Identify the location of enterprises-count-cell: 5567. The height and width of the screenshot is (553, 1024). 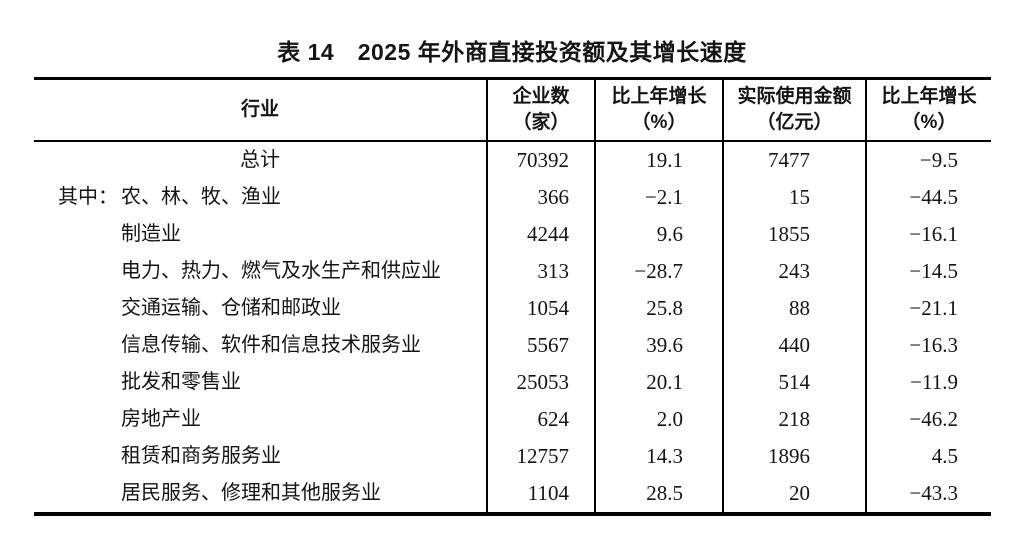
(540, 345).